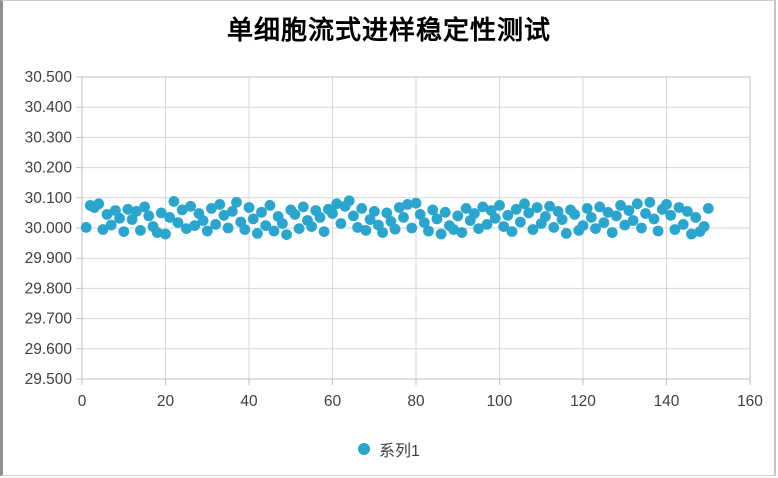  Describe the element at coordinates (49, 77) in the screenshot. I see `y-tick-label: 30.500` at that location.